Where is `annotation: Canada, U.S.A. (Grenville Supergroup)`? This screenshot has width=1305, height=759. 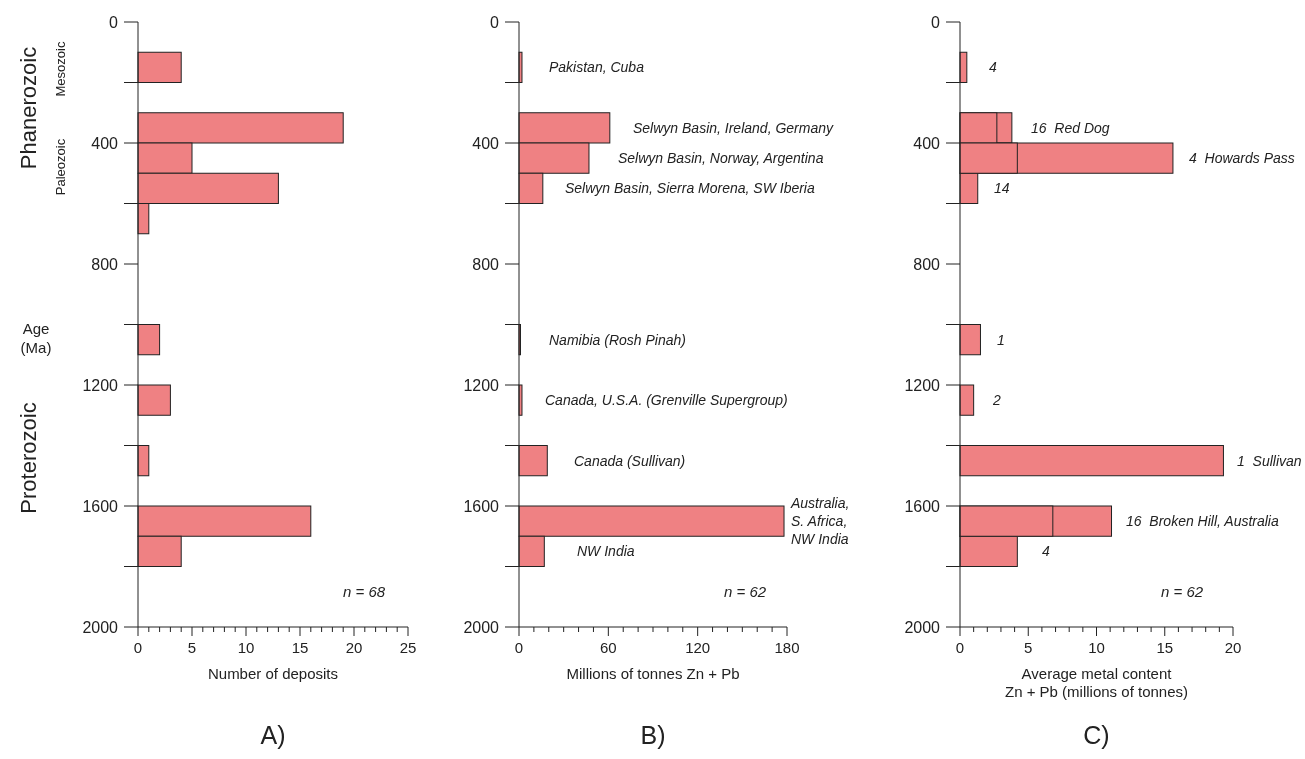
annotation: Canada, U.S.A. (Grenville Supergroup) is located at coordinates (666, 400).